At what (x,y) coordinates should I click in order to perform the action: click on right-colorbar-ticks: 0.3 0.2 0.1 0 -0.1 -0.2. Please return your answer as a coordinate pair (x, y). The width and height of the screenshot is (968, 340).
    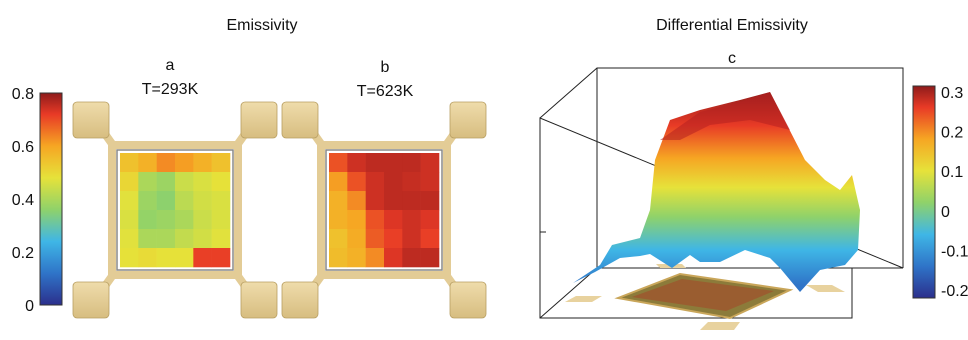
    Looking at the image, I should click on (954, 192).